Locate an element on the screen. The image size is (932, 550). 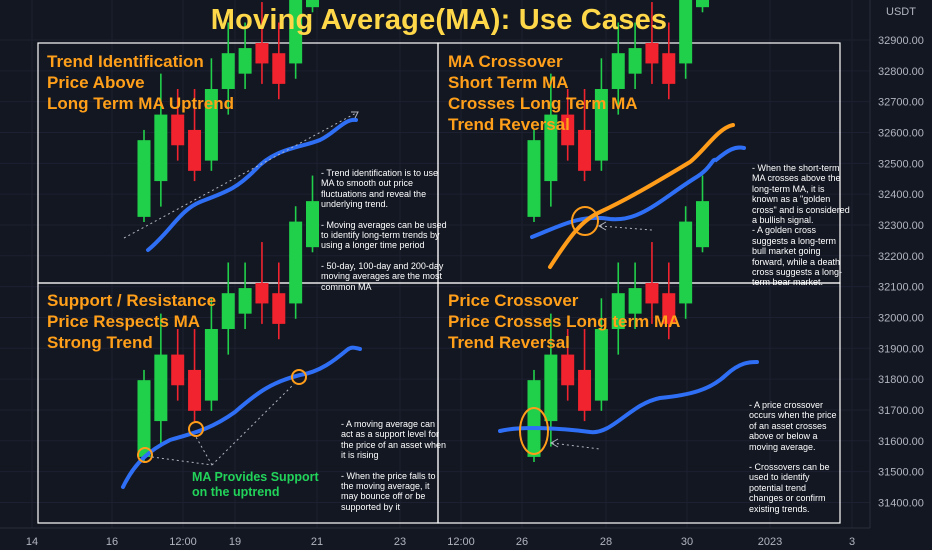
note-line: used to identify is located at coordinates (779, 477).